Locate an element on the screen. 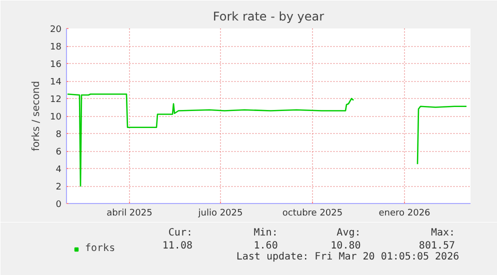  chart-title: Fork rate - by year is located at coordinates (268, 17).